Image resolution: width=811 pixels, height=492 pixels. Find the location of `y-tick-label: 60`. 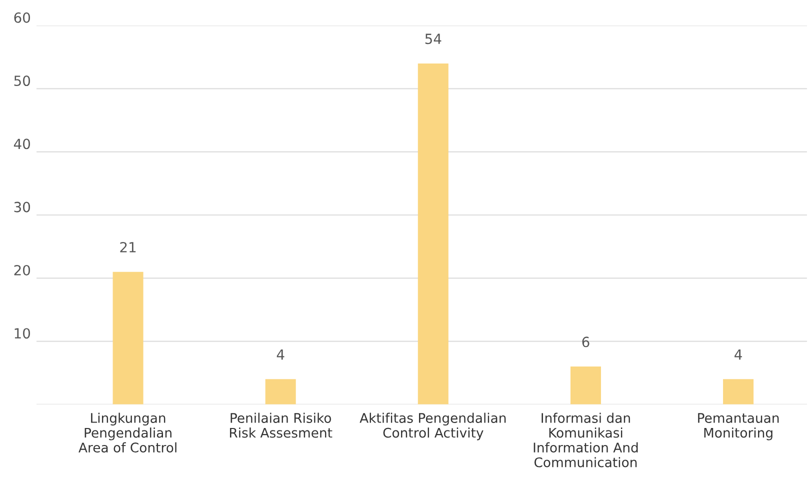

y-tick-label: 60 is located at coordinates (22, 17).